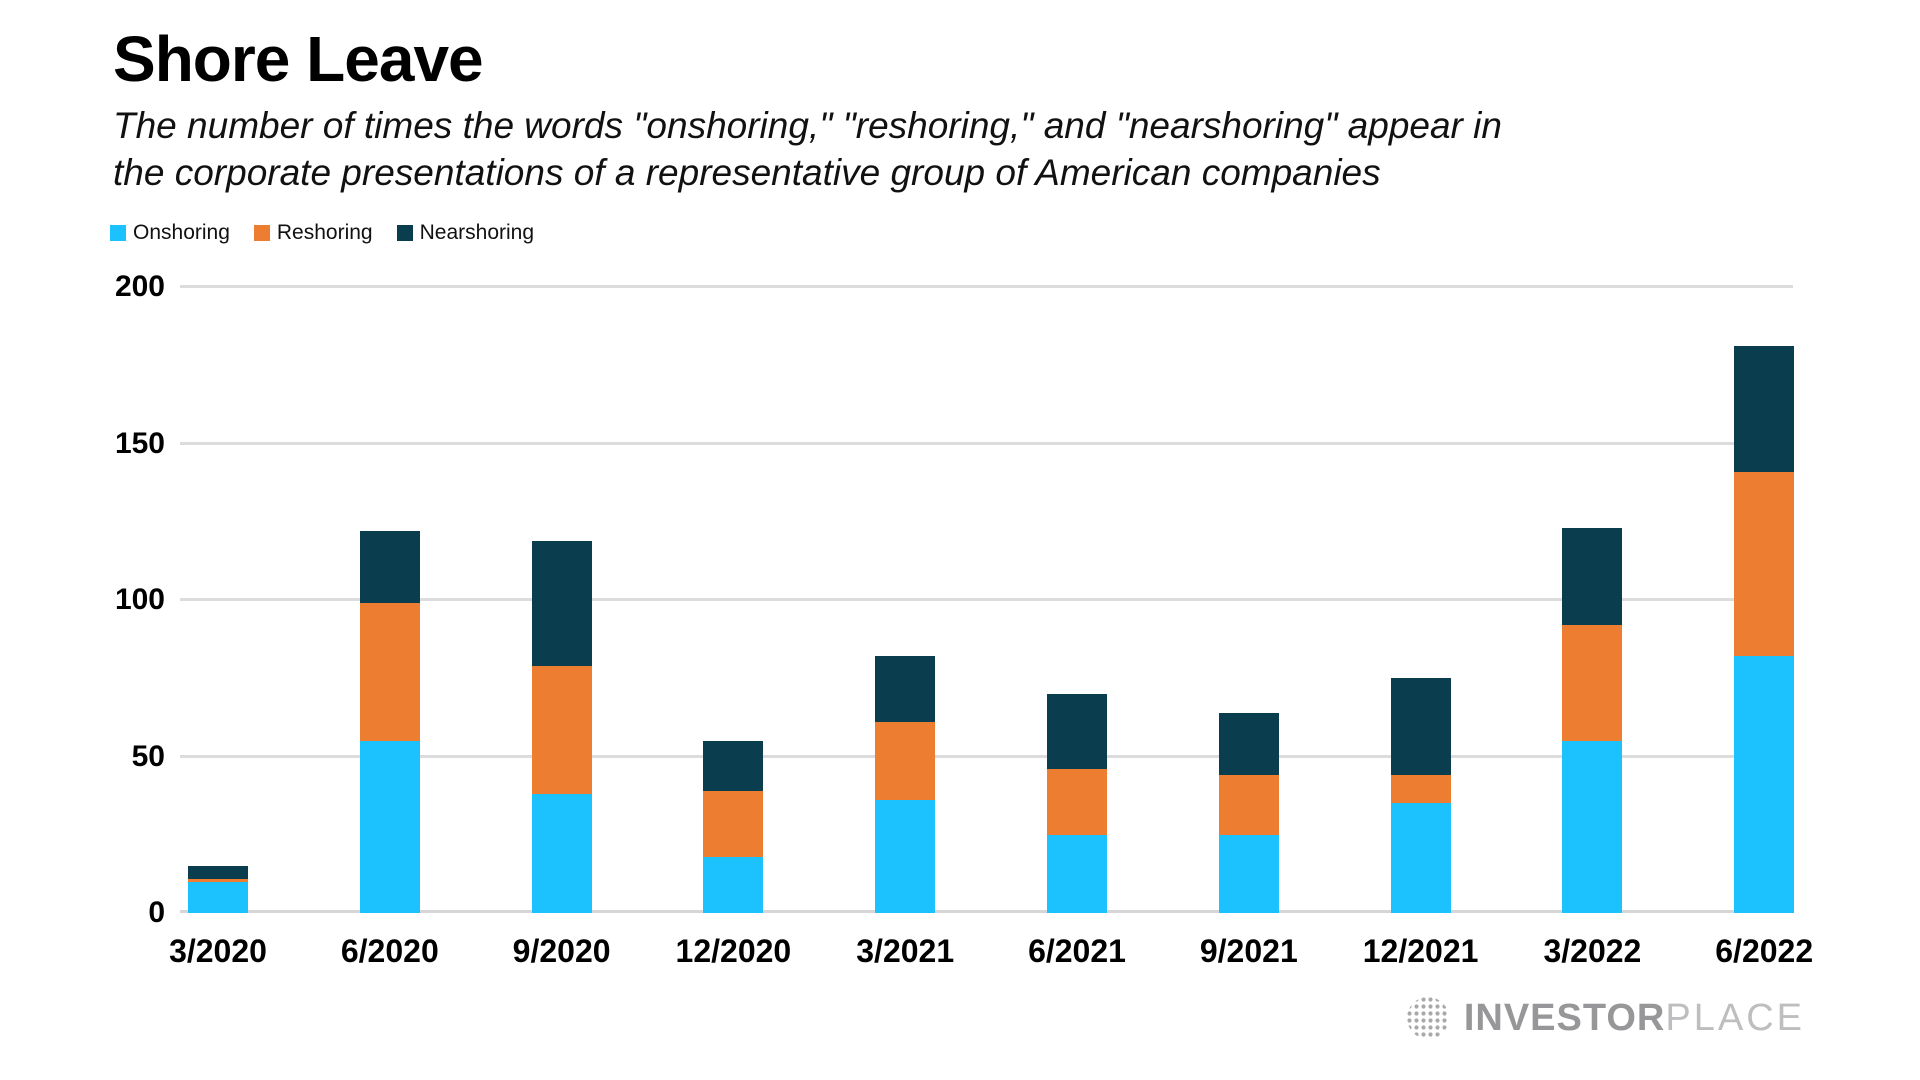 This screenshot has width=1920, height=1080. What do you see at coordinates (218, 872) in the screenshot?
I see `bar-segment-nearshoring-3-2020` at bounding box center [218, 872].